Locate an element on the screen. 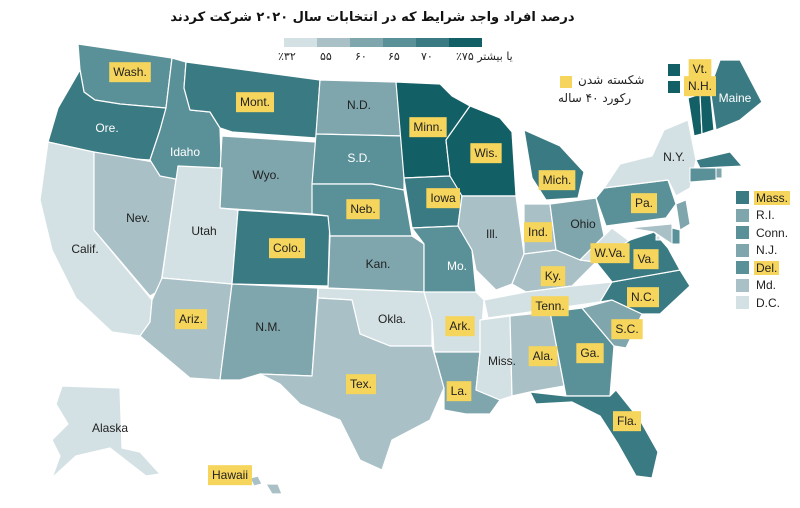  svg-text: Kan. is located at coordinates (378, 264).